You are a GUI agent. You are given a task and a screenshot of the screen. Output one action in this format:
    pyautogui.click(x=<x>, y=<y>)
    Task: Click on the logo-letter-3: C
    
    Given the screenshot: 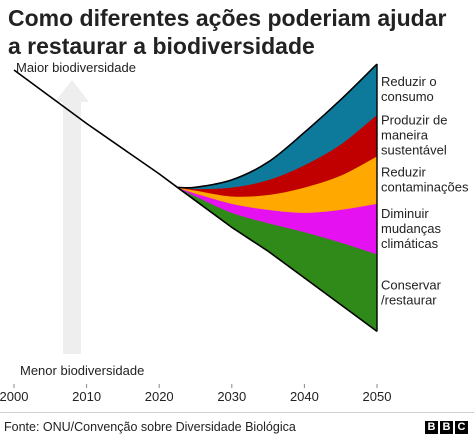 What is the action you would take?
    pyautogui.click(x=461, y=427)
    